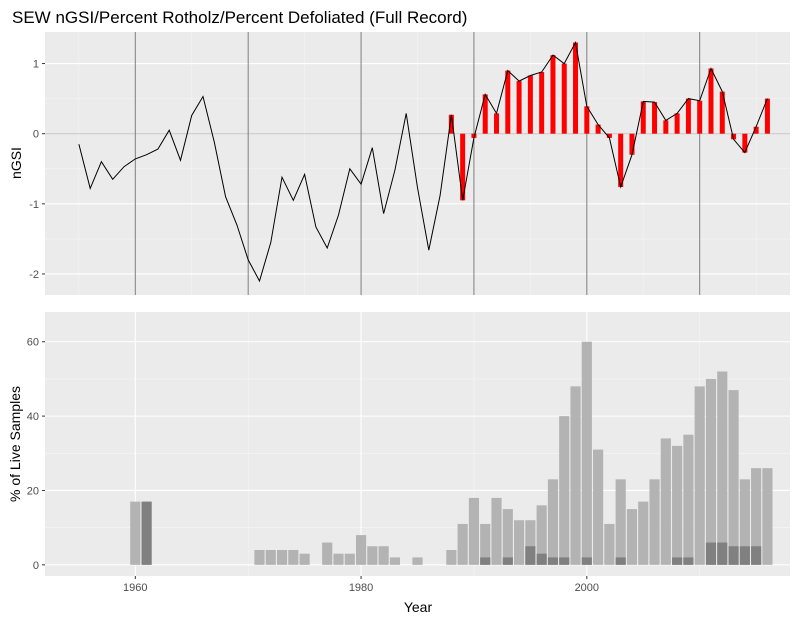  Describe the element at coordinates (36, 566) in the screenshot. I see `bottom-y-tick-label: 0` at that location.